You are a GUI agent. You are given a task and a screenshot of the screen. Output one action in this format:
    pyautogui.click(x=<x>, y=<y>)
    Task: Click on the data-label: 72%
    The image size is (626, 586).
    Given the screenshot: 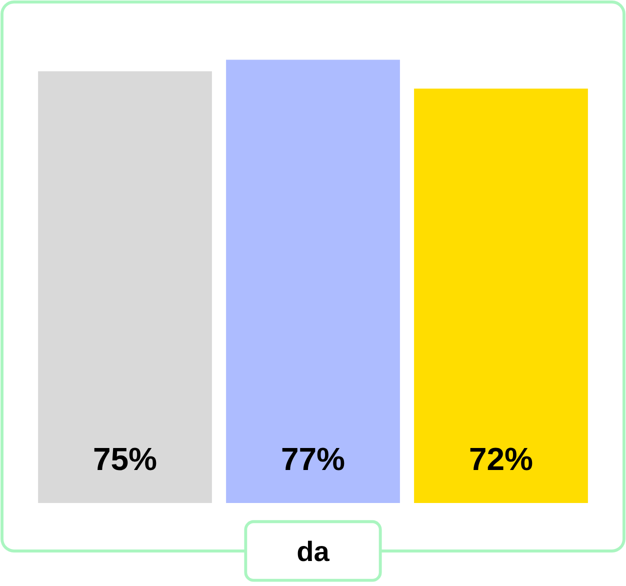 What is the action you would take?
    pyautogui.click(x=501, y=459)
    